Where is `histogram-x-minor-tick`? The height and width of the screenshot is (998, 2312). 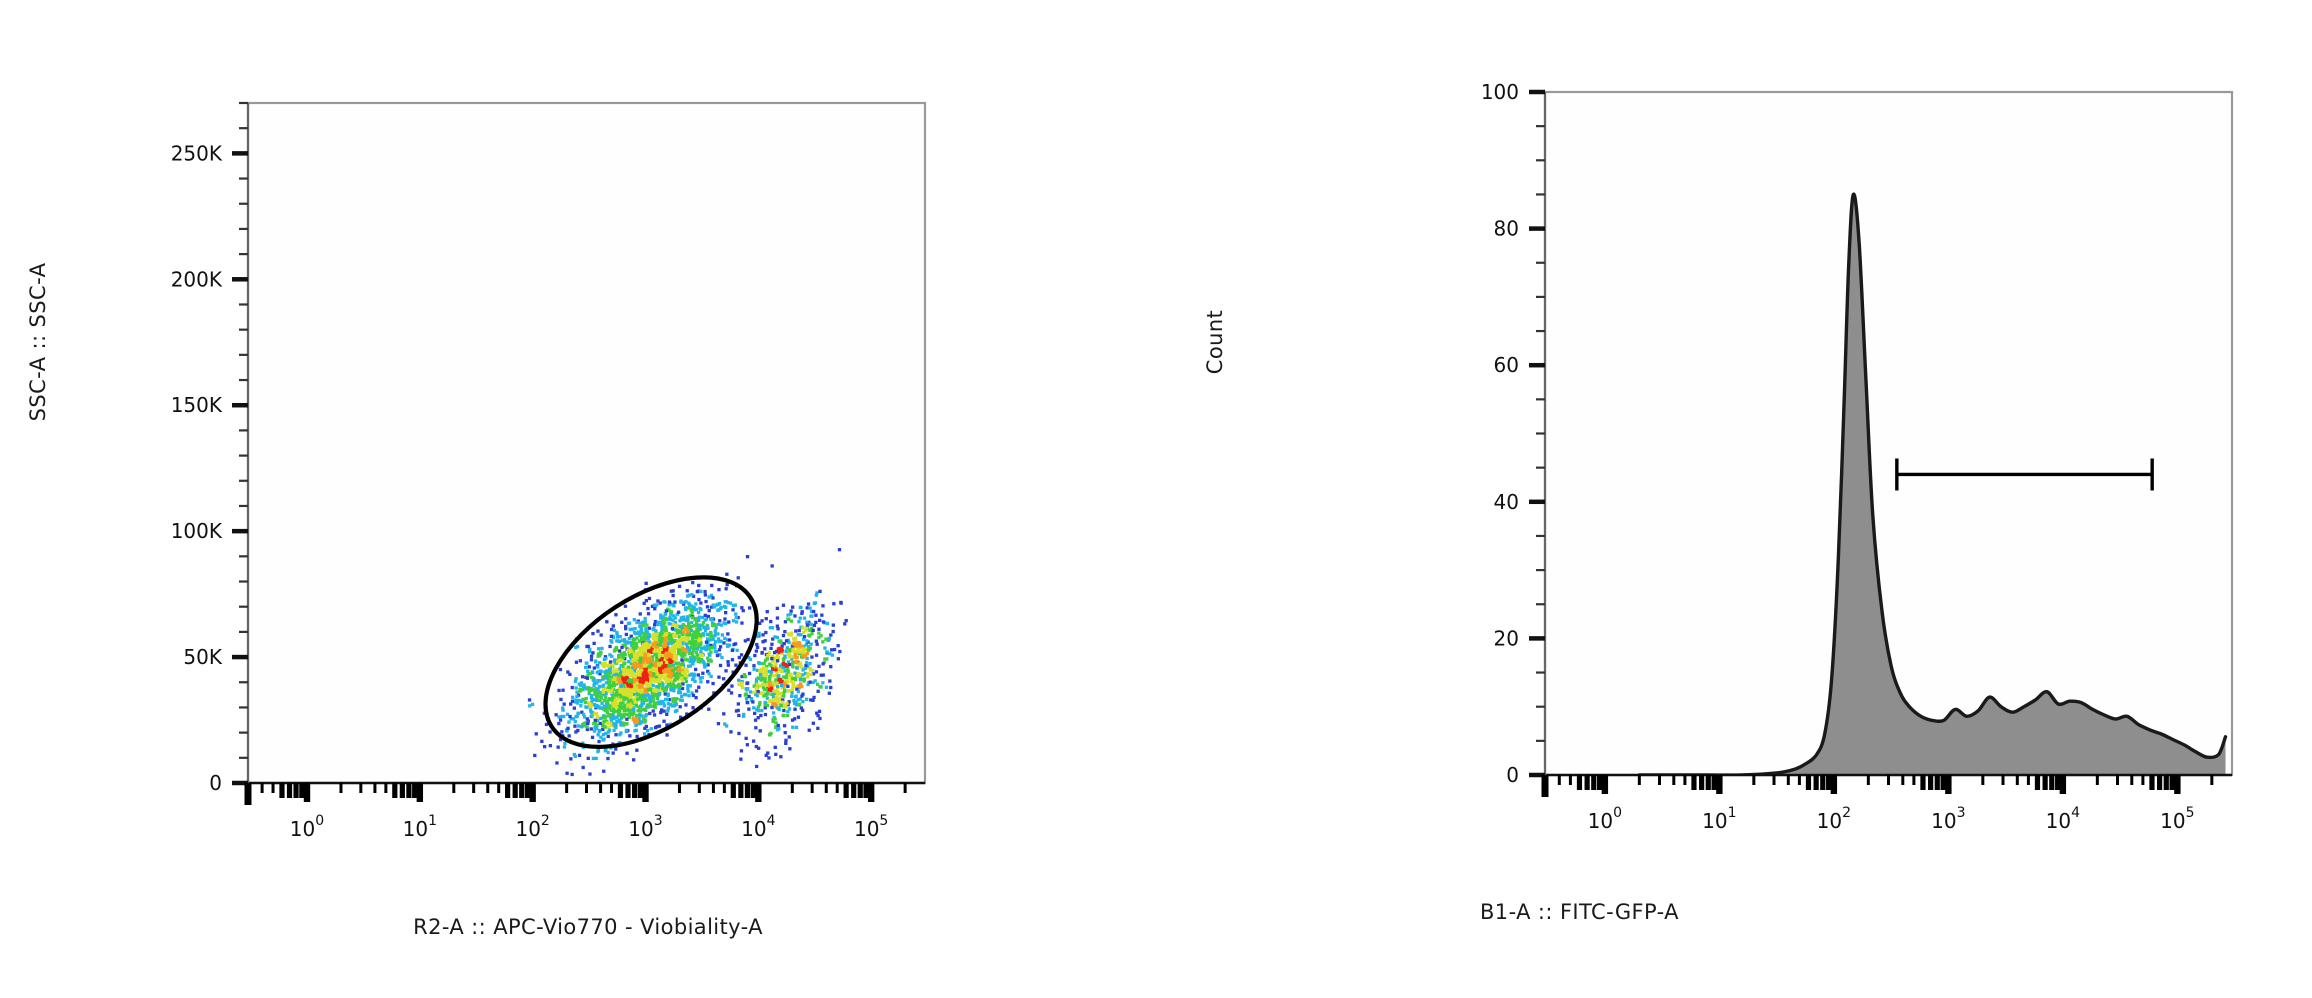 histogram-x-minor-tick is located at coordinates (1868, 780).